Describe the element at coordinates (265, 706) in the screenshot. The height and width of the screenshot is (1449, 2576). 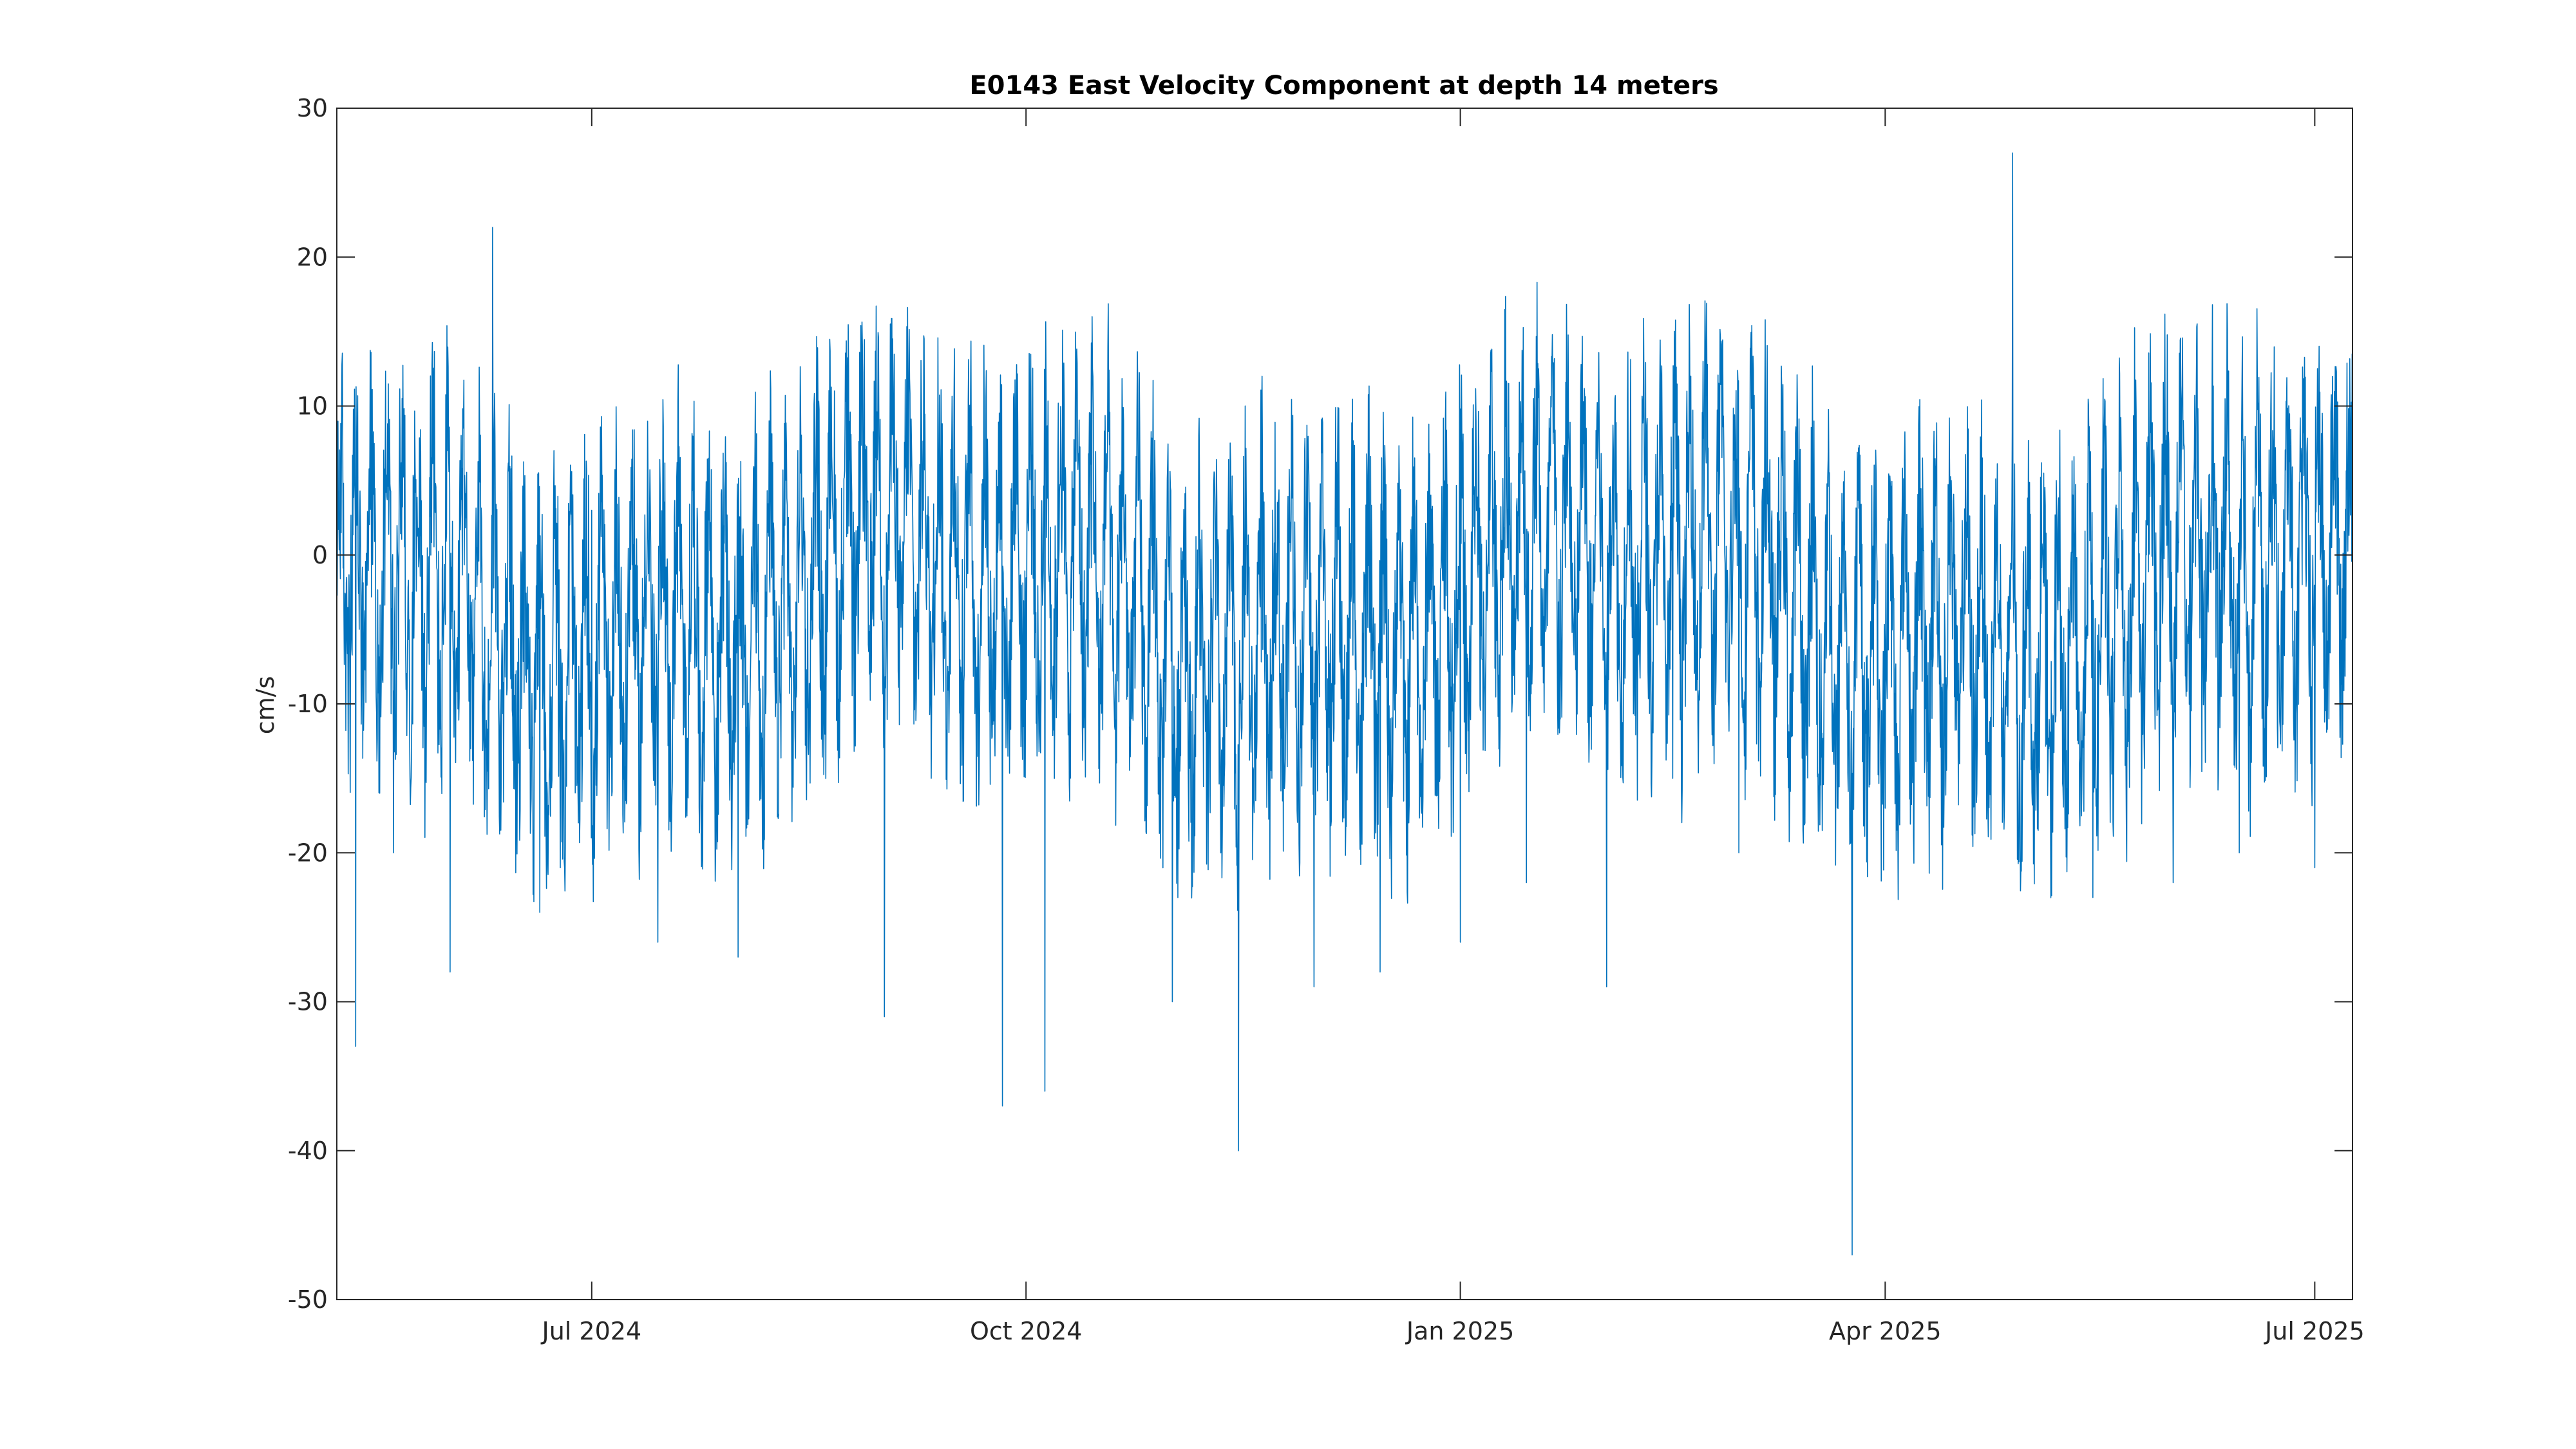
I see `y-axis-label: cm/s` at that location.